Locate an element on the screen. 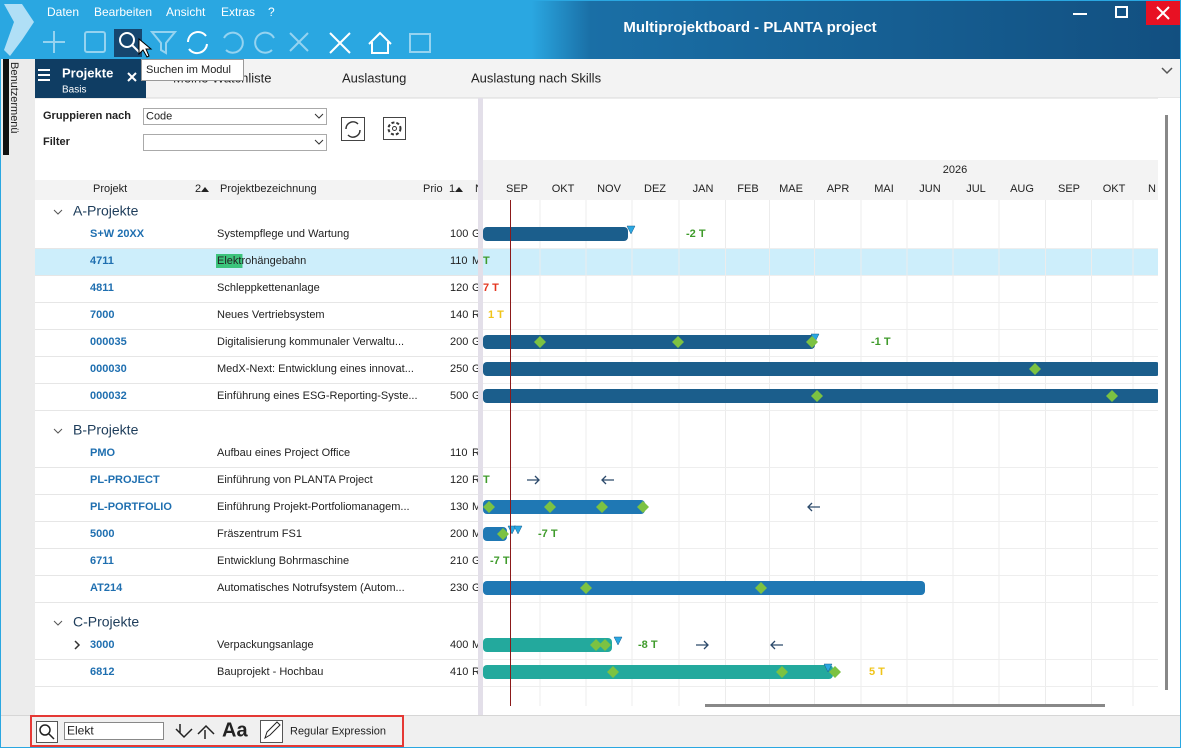 Image resolution: width=1181 pixels, height=748 pixels. project-name: Fräszentrum FS1 is located at coordinates (259, 534).